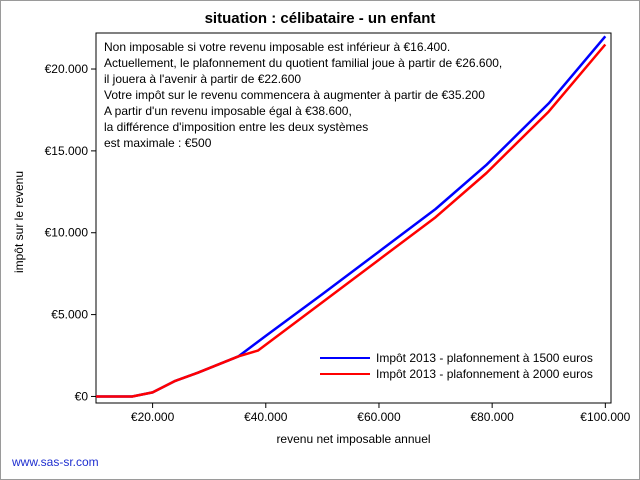 The width and height of the screenshot is (640, 480). What do you see at coordinates (379, 417) in the screenshot?
I see `x-tick-label: €60.000` at bounding box center [379, 417].